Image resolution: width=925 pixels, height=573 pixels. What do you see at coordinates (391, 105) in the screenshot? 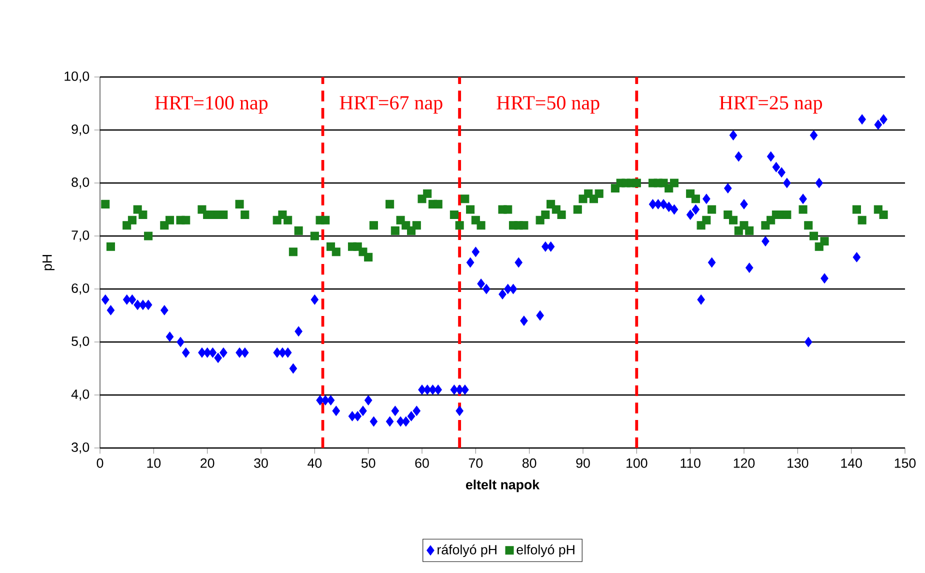
I see `annotation: HRT=67 nap` at bounding box center [391, 105].